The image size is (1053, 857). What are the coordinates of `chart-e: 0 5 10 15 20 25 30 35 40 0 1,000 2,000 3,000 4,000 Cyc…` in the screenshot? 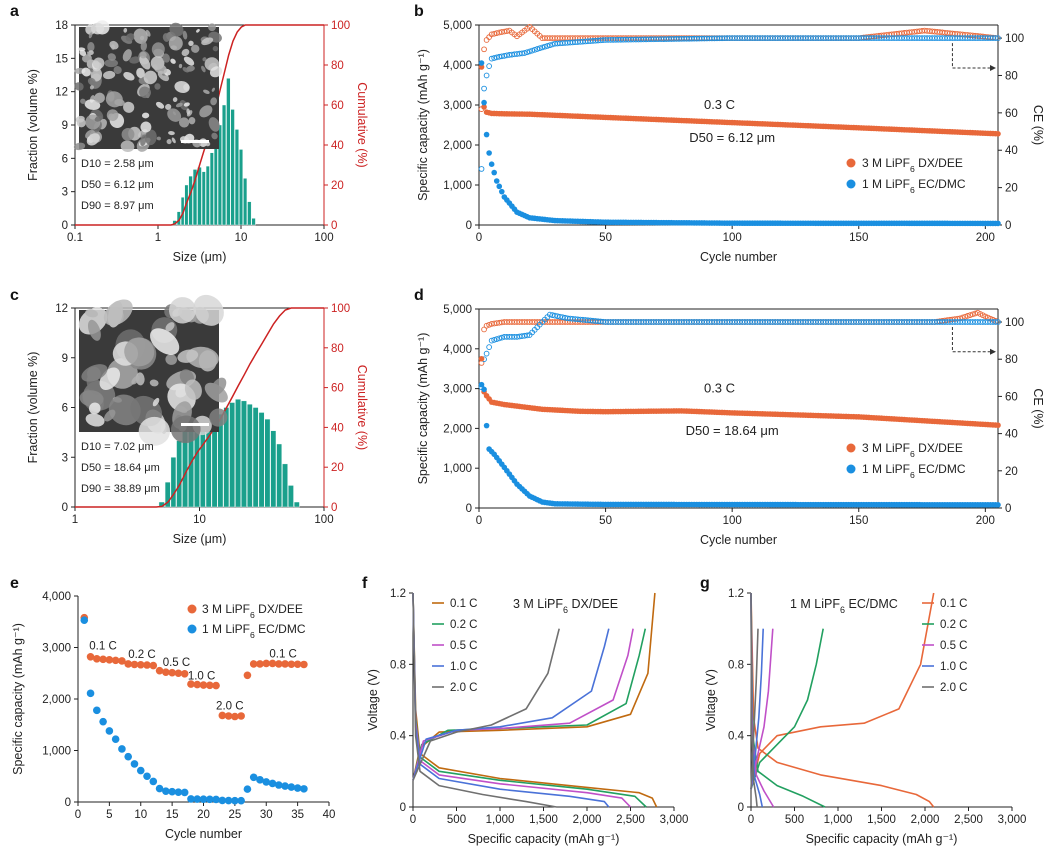 It's located at (172, 708).